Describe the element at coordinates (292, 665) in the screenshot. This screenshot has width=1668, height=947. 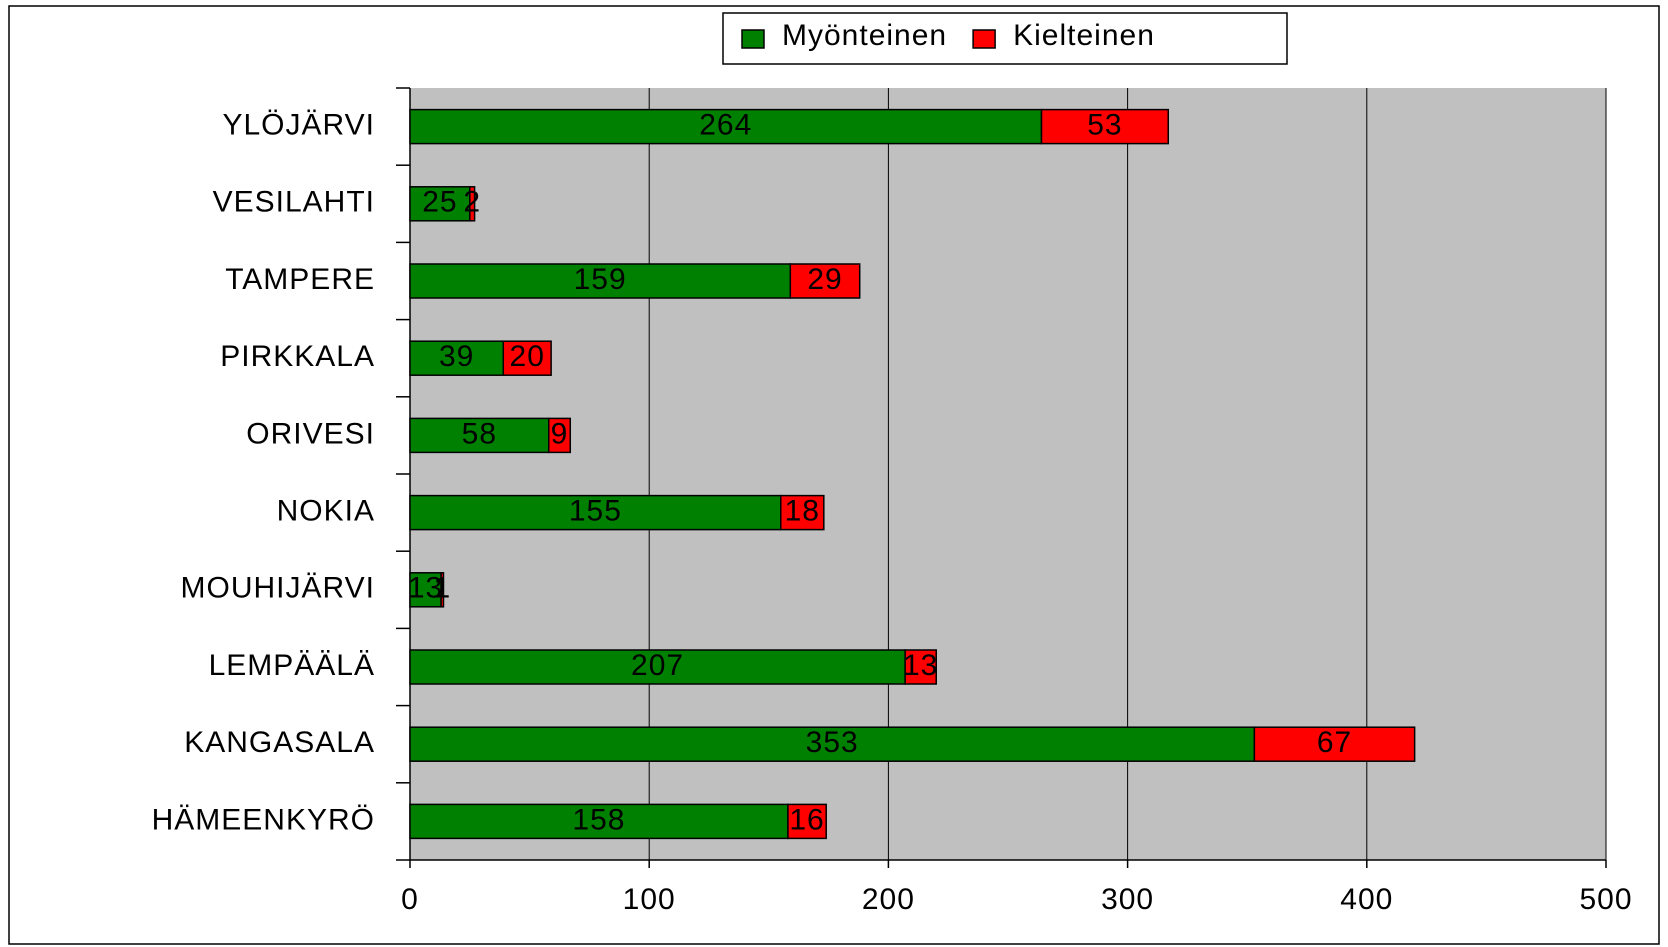
I see `y-tick-label: LEMPÄÄLÄ` at that location.